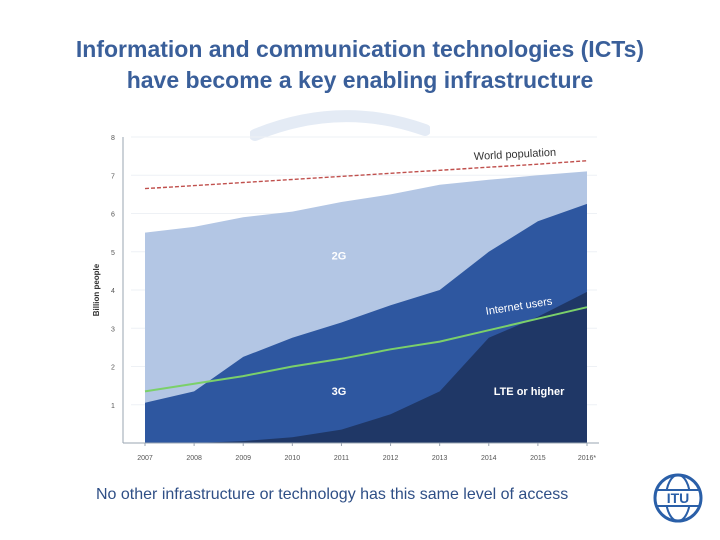 This screenshot has height=540, width=720. I want to click on y-axis-ticks: 1 2 3 4 5 6 7 8, so click(113, 272).